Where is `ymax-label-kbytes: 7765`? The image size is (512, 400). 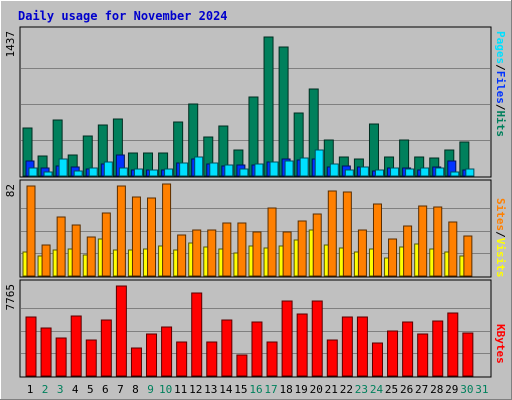
ymax-label-kbytes: 7765 is located at coordinates (10, 297).